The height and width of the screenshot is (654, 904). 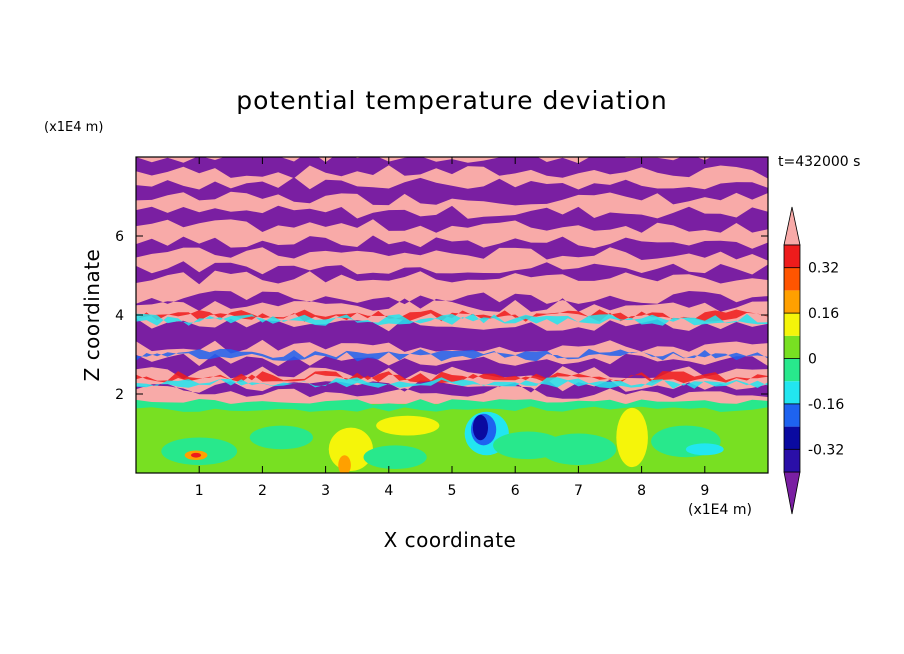 What do you see at coordinates (388, 491) in the screenshot?
I see `x-tick-label: 4` at bounding box center [388, 491].